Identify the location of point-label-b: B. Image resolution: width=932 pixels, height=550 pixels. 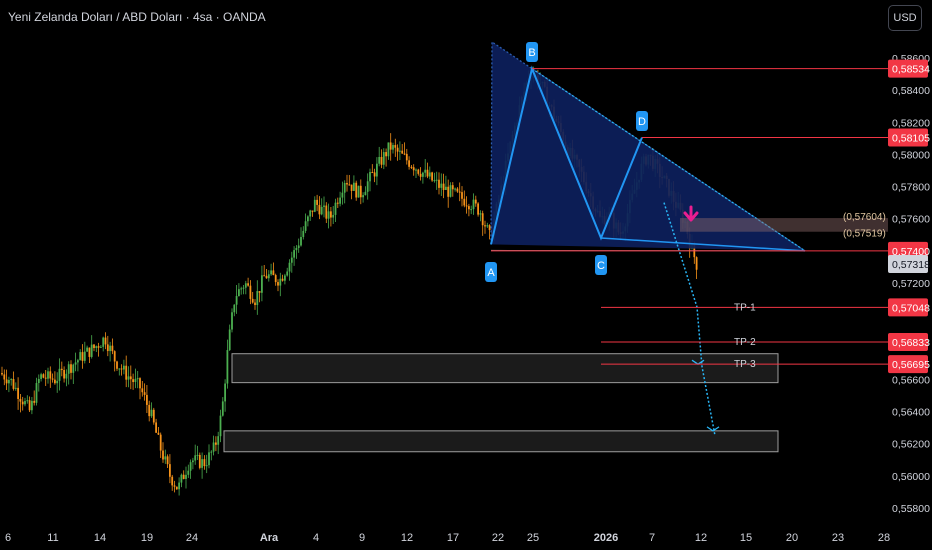
(532, 52).